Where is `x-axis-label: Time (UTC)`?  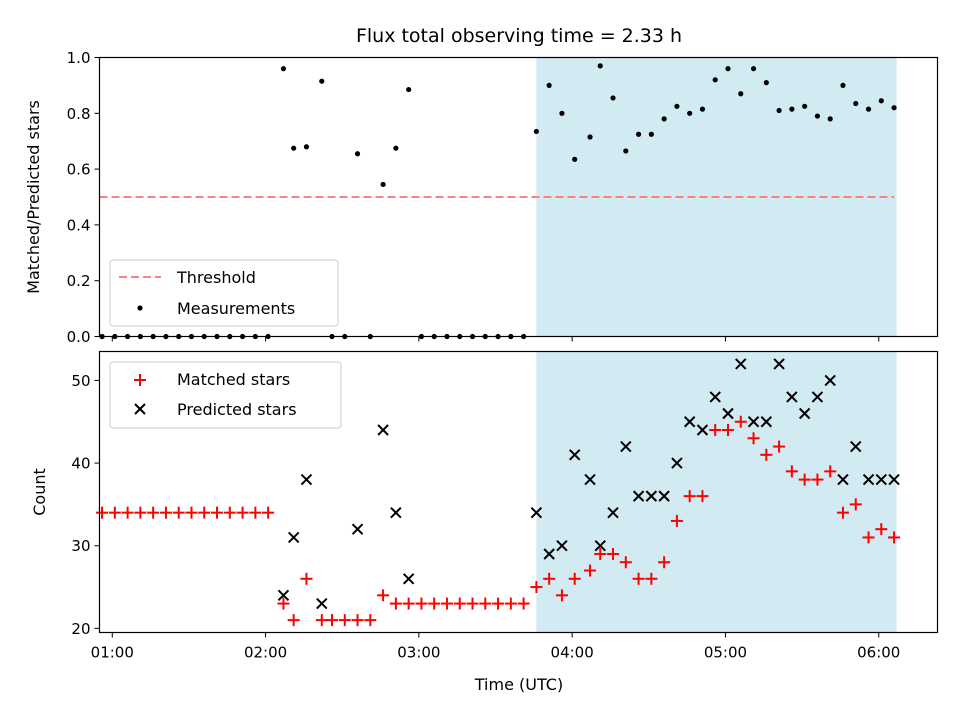
x-axis-label: Time (UTC) is located at coordinates (518, 684).